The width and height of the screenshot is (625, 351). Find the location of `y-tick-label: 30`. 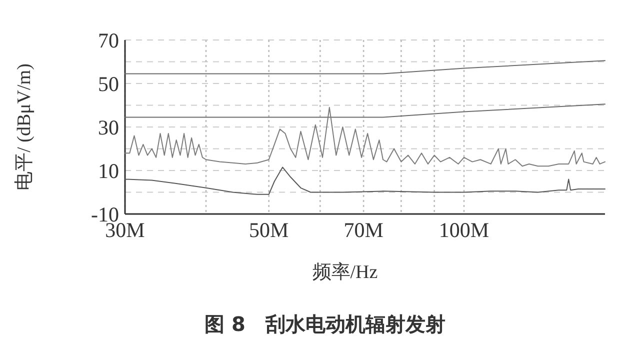

y-tick-label: 30 is located at coordinates (108, 127).